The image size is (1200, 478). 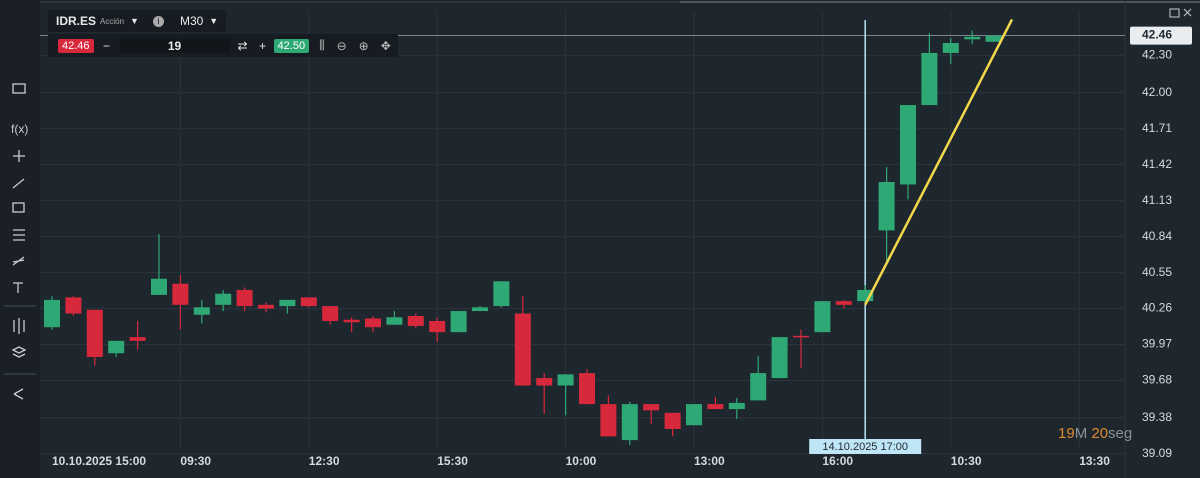 What do you see at coordinates (322, 45) in the screenshot?
I see `depth-icon: ⫼` at bounding box center [322, 45].